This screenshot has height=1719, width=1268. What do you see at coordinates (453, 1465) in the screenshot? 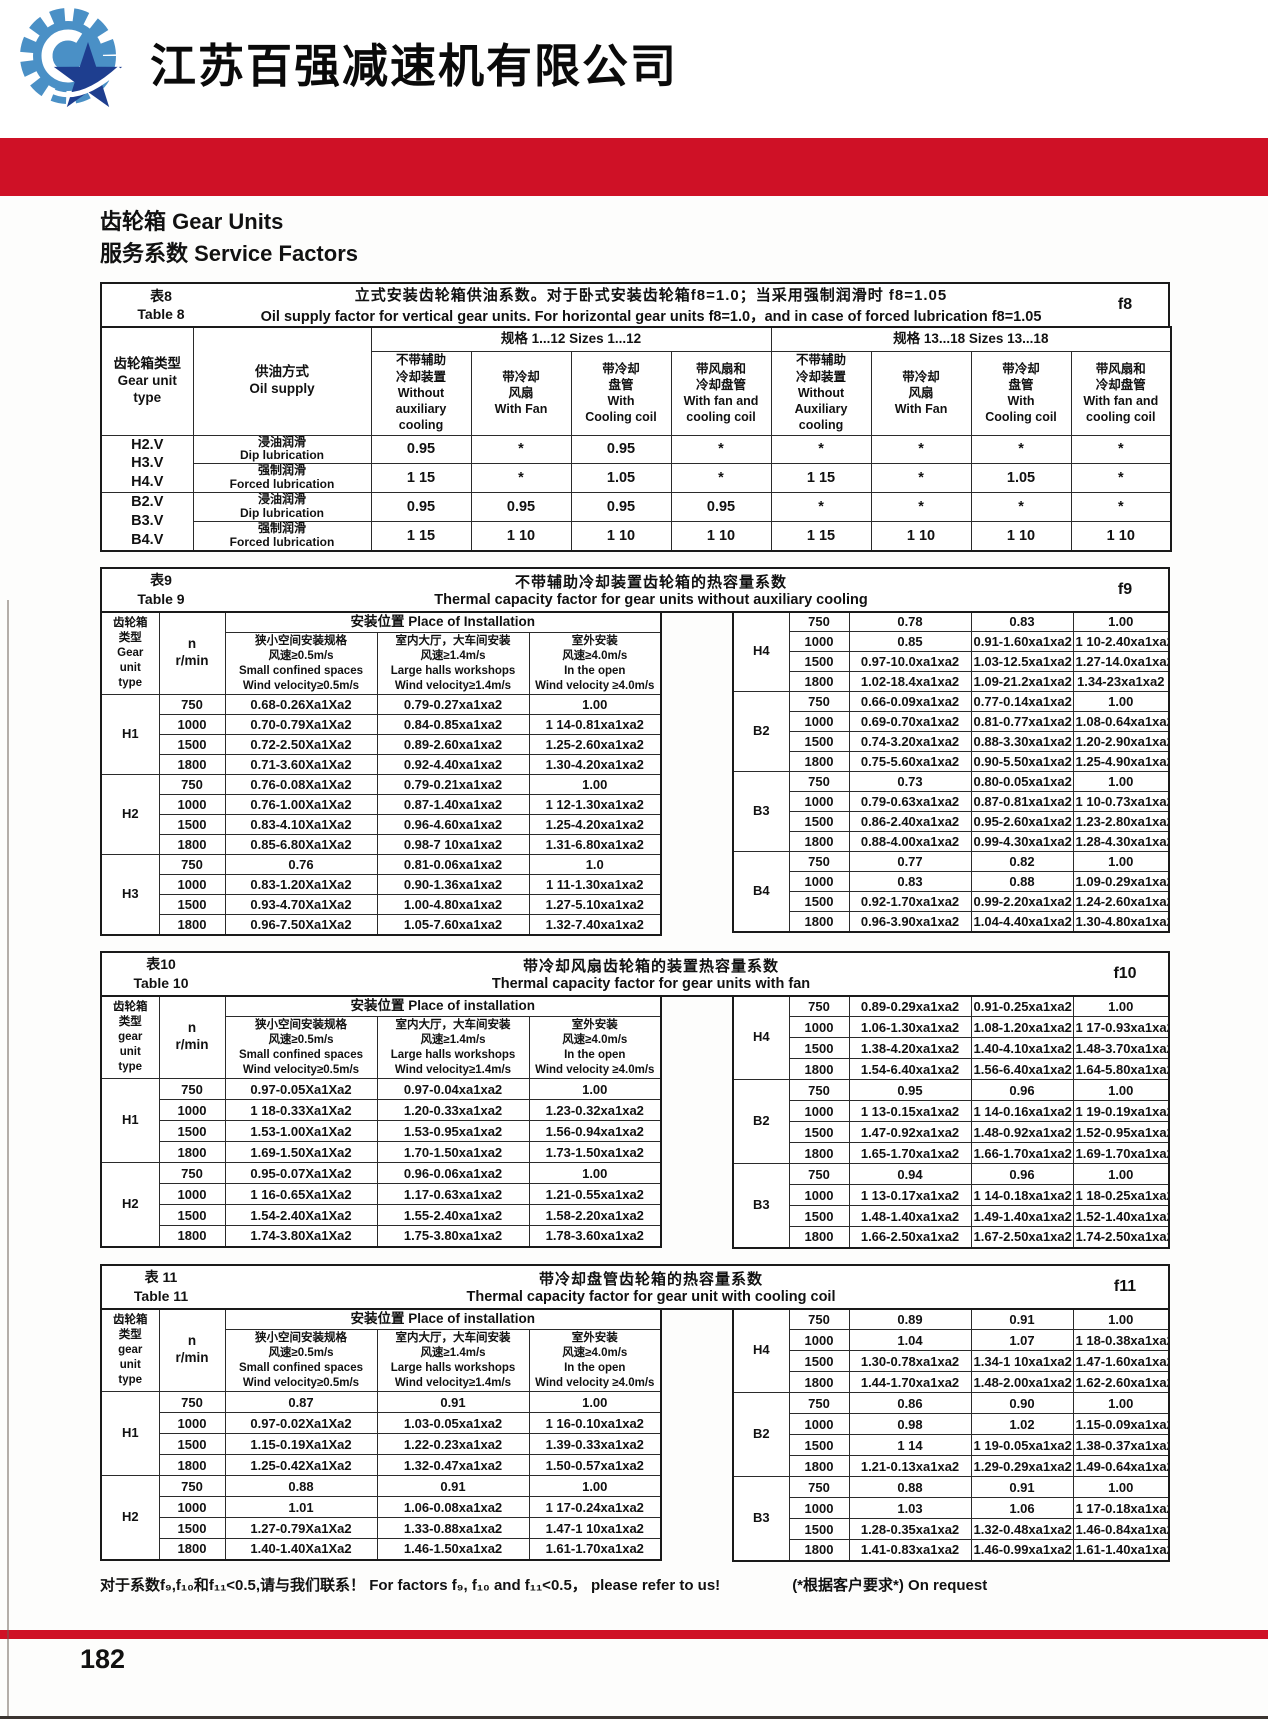
I see `factor-value-cell: 1.32-0.47xa1xa2` at bounding box center [453, 1465].